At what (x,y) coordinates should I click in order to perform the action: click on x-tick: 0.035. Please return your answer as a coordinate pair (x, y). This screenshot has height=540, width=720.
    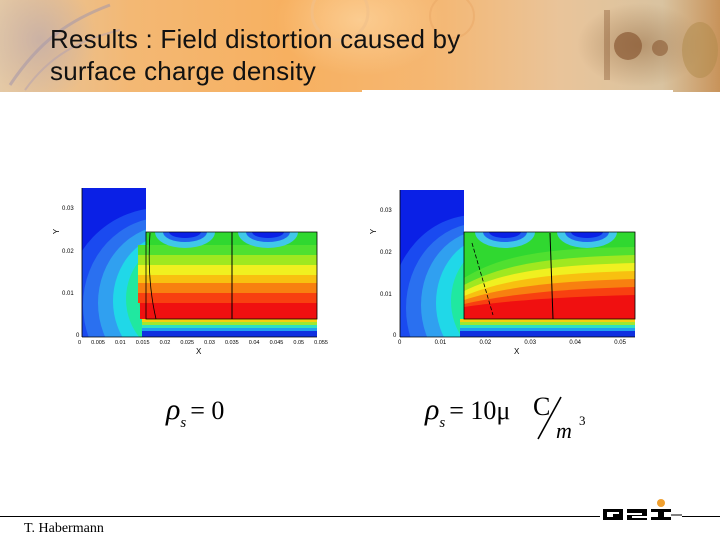
    Looking at the image, I should click on (231, 343).